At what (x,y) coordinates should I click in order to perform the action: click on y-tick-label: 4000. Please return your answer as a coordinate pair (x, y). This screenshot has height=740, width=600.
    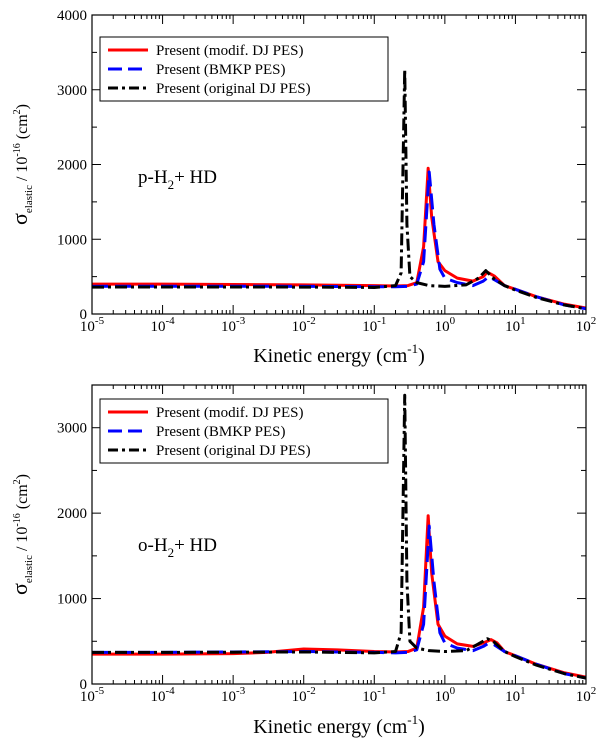
    Looking at the image, I should click on (72, 16).